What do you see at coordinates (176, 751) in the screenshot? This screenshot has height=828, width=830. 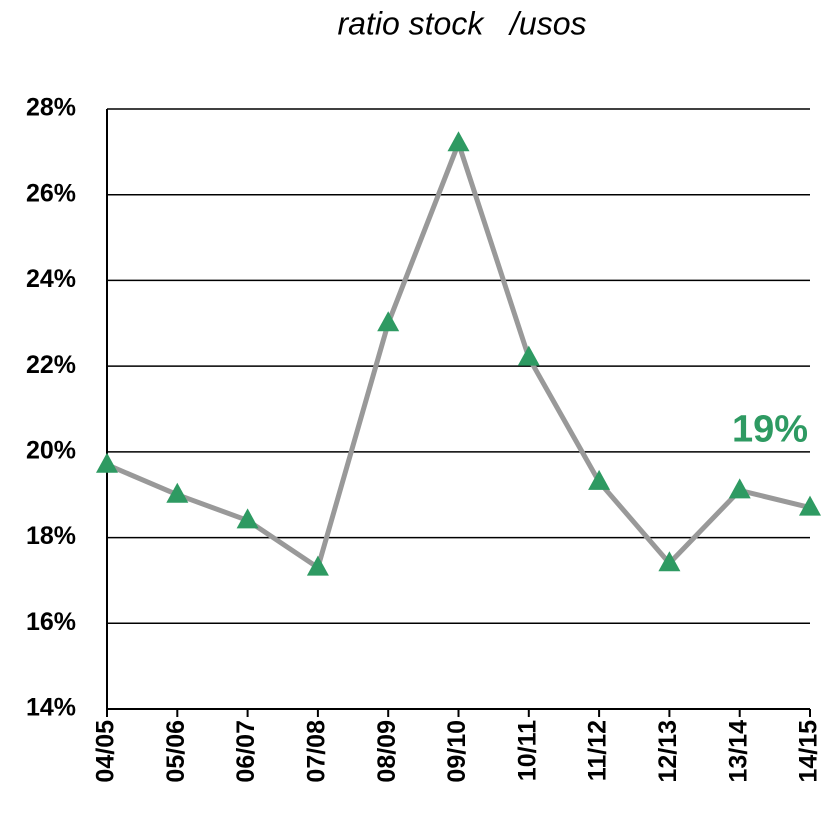 I see `x-tick-label: 05/06` at bounding box center [176, 751].